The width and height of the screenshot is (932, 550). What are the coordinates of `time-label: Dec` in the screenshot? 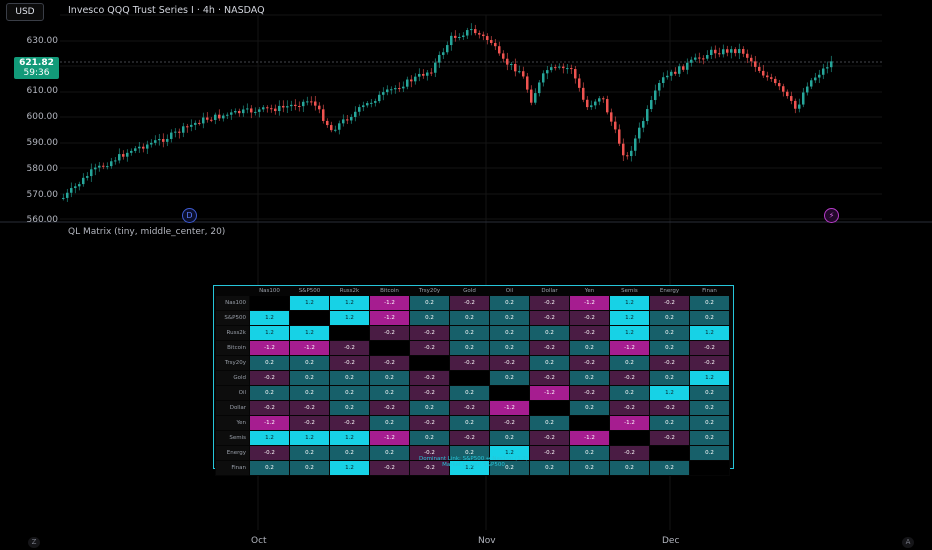 It's located at (671, 541).